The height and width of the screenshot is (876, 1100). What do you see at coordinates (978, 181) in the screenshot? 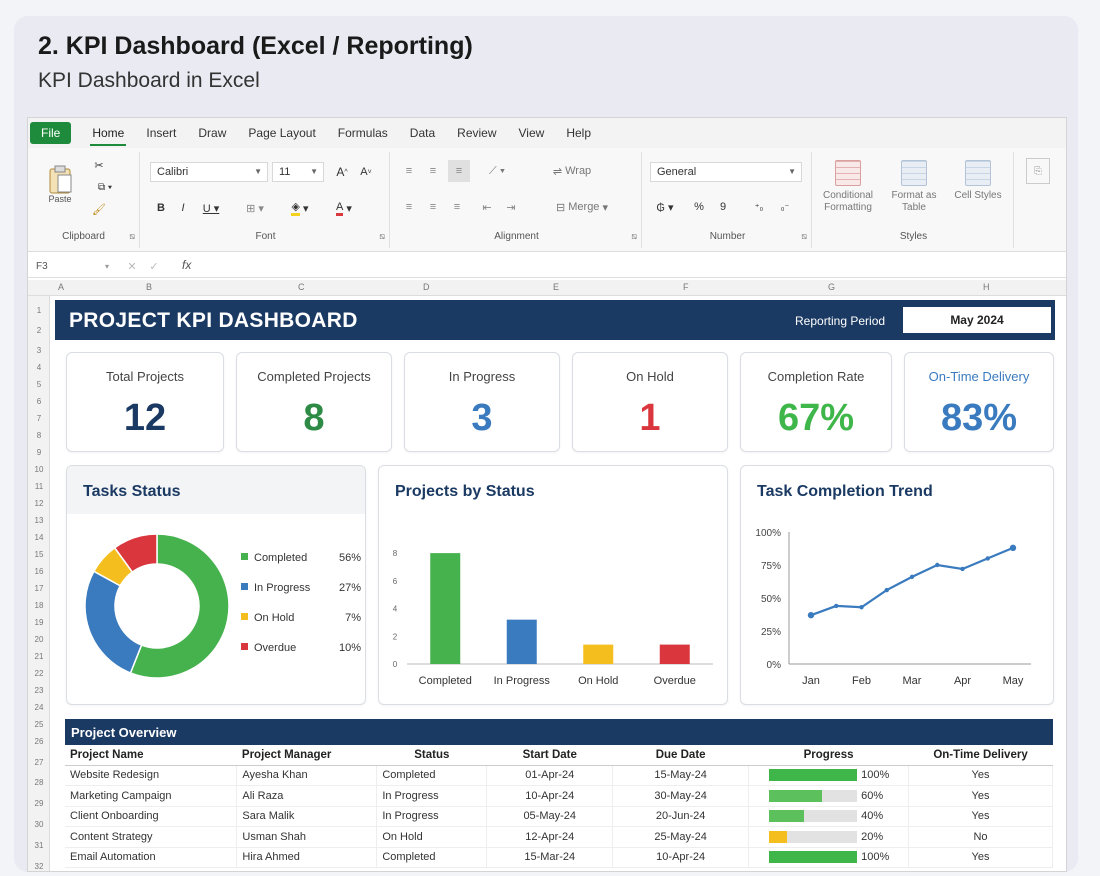
I see `cell-styles-button: Cell Styles` at bounding box center [978, 181].